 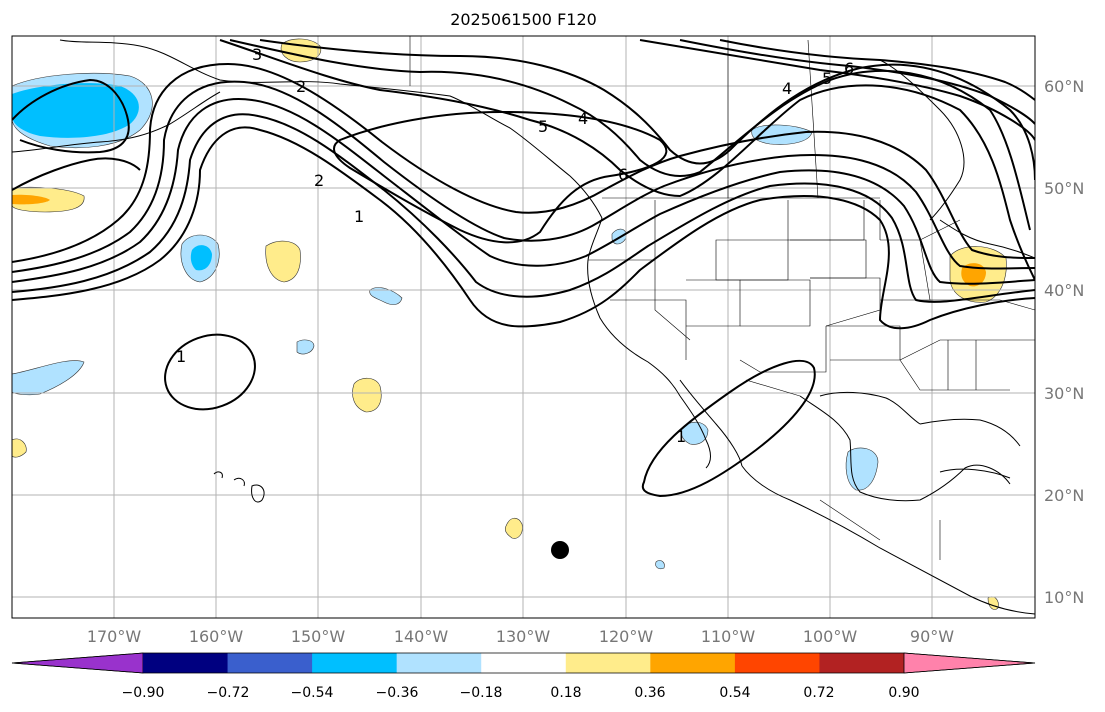 What do you see at coordinates (932, 636) in the screenshot?
I see `lon-label: 90°W` at bounding box center [932, 636].